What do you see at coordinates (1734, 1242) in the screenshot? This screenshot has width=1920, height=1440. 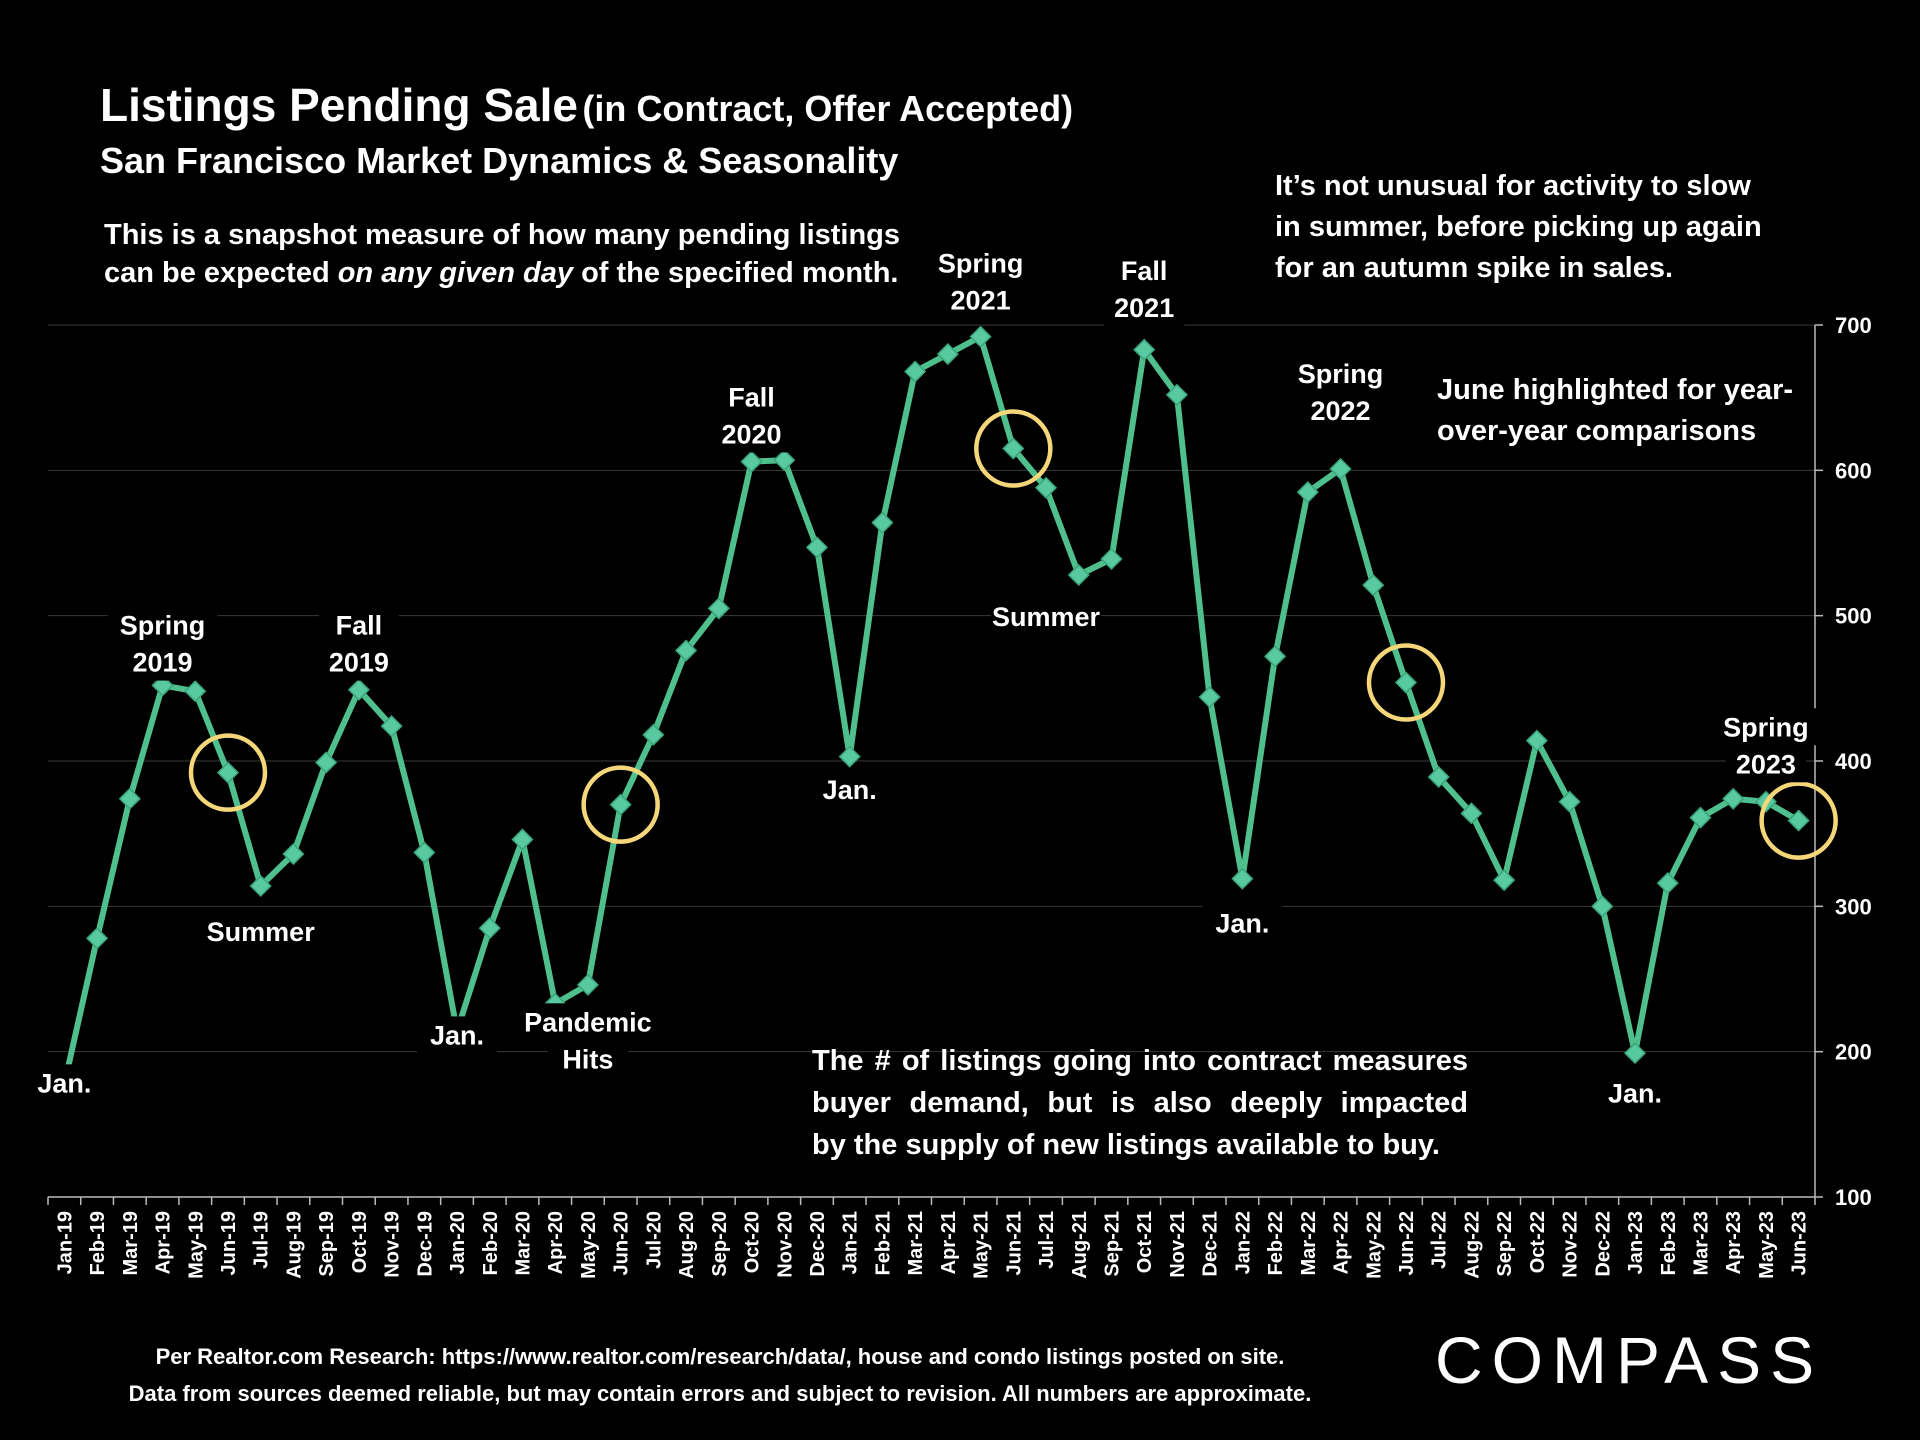 I see `x-tick-label: Apr-23` at bounding box center [1734, 1242].